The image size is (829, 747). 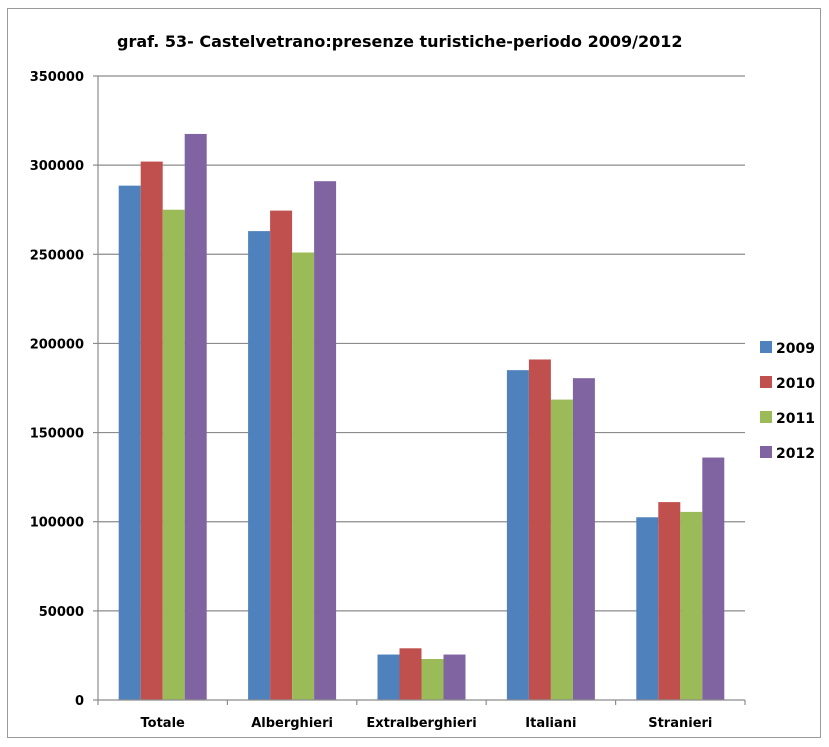 What do you see at coordinates (432, 679) in the screenshot?
I see `bar-2011-extralberghieri` at bounding box center [432, 679].